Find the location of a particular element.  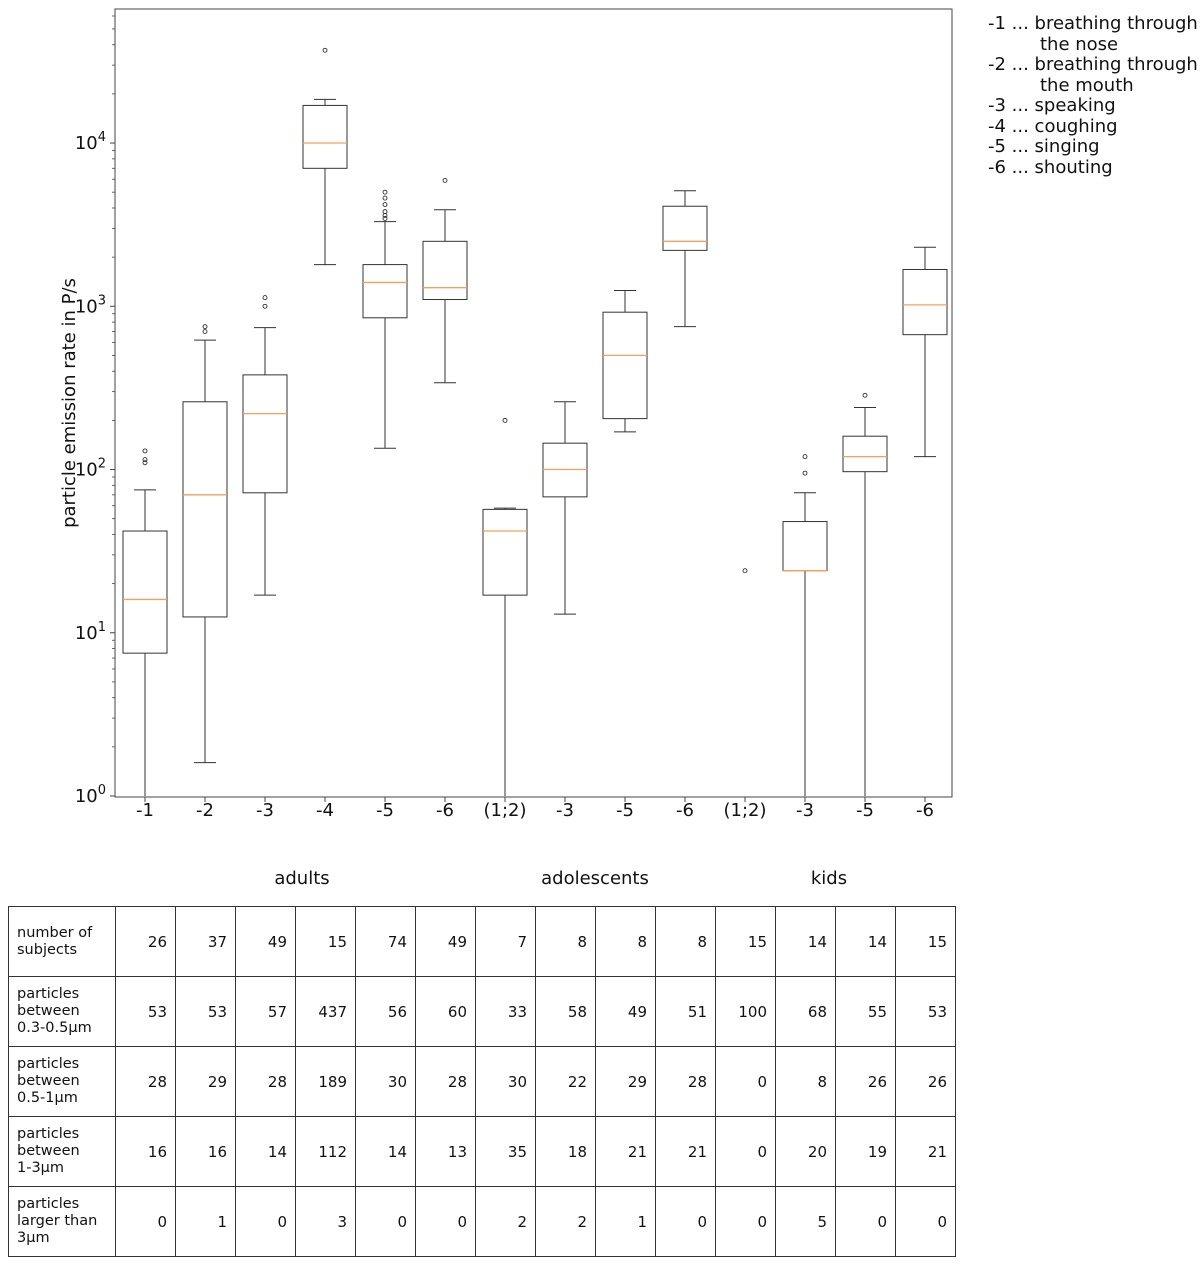

table-cell: 112 is located at coordinates (325, 1151).